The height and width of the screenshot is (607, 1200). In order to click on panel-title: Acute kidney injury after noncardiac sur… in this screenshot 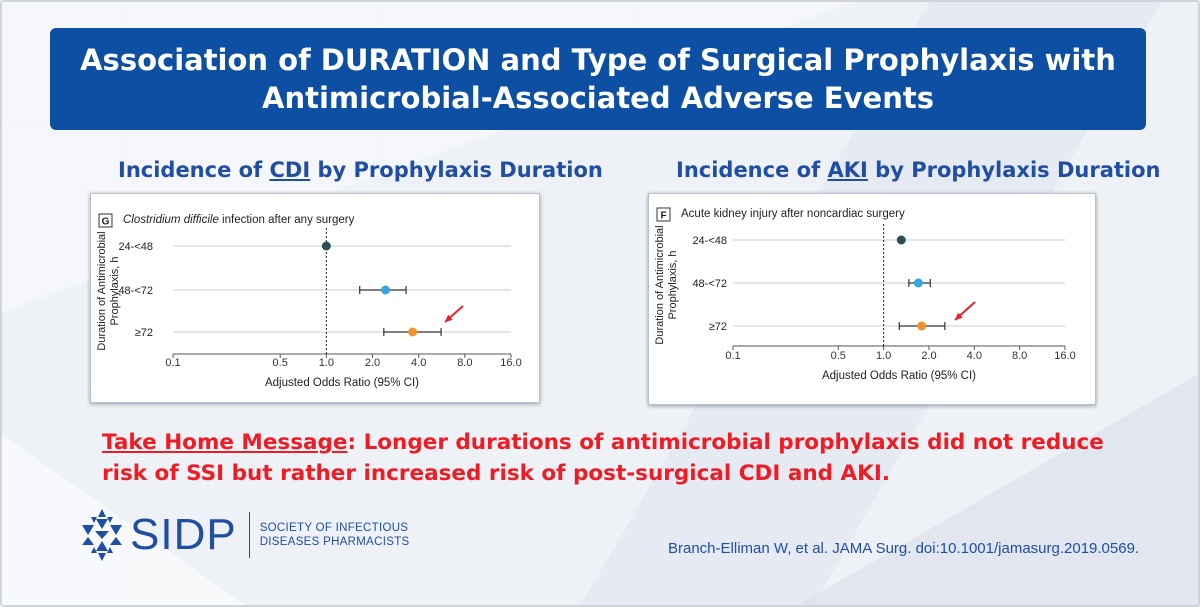, I will do `click(793, 214)`.